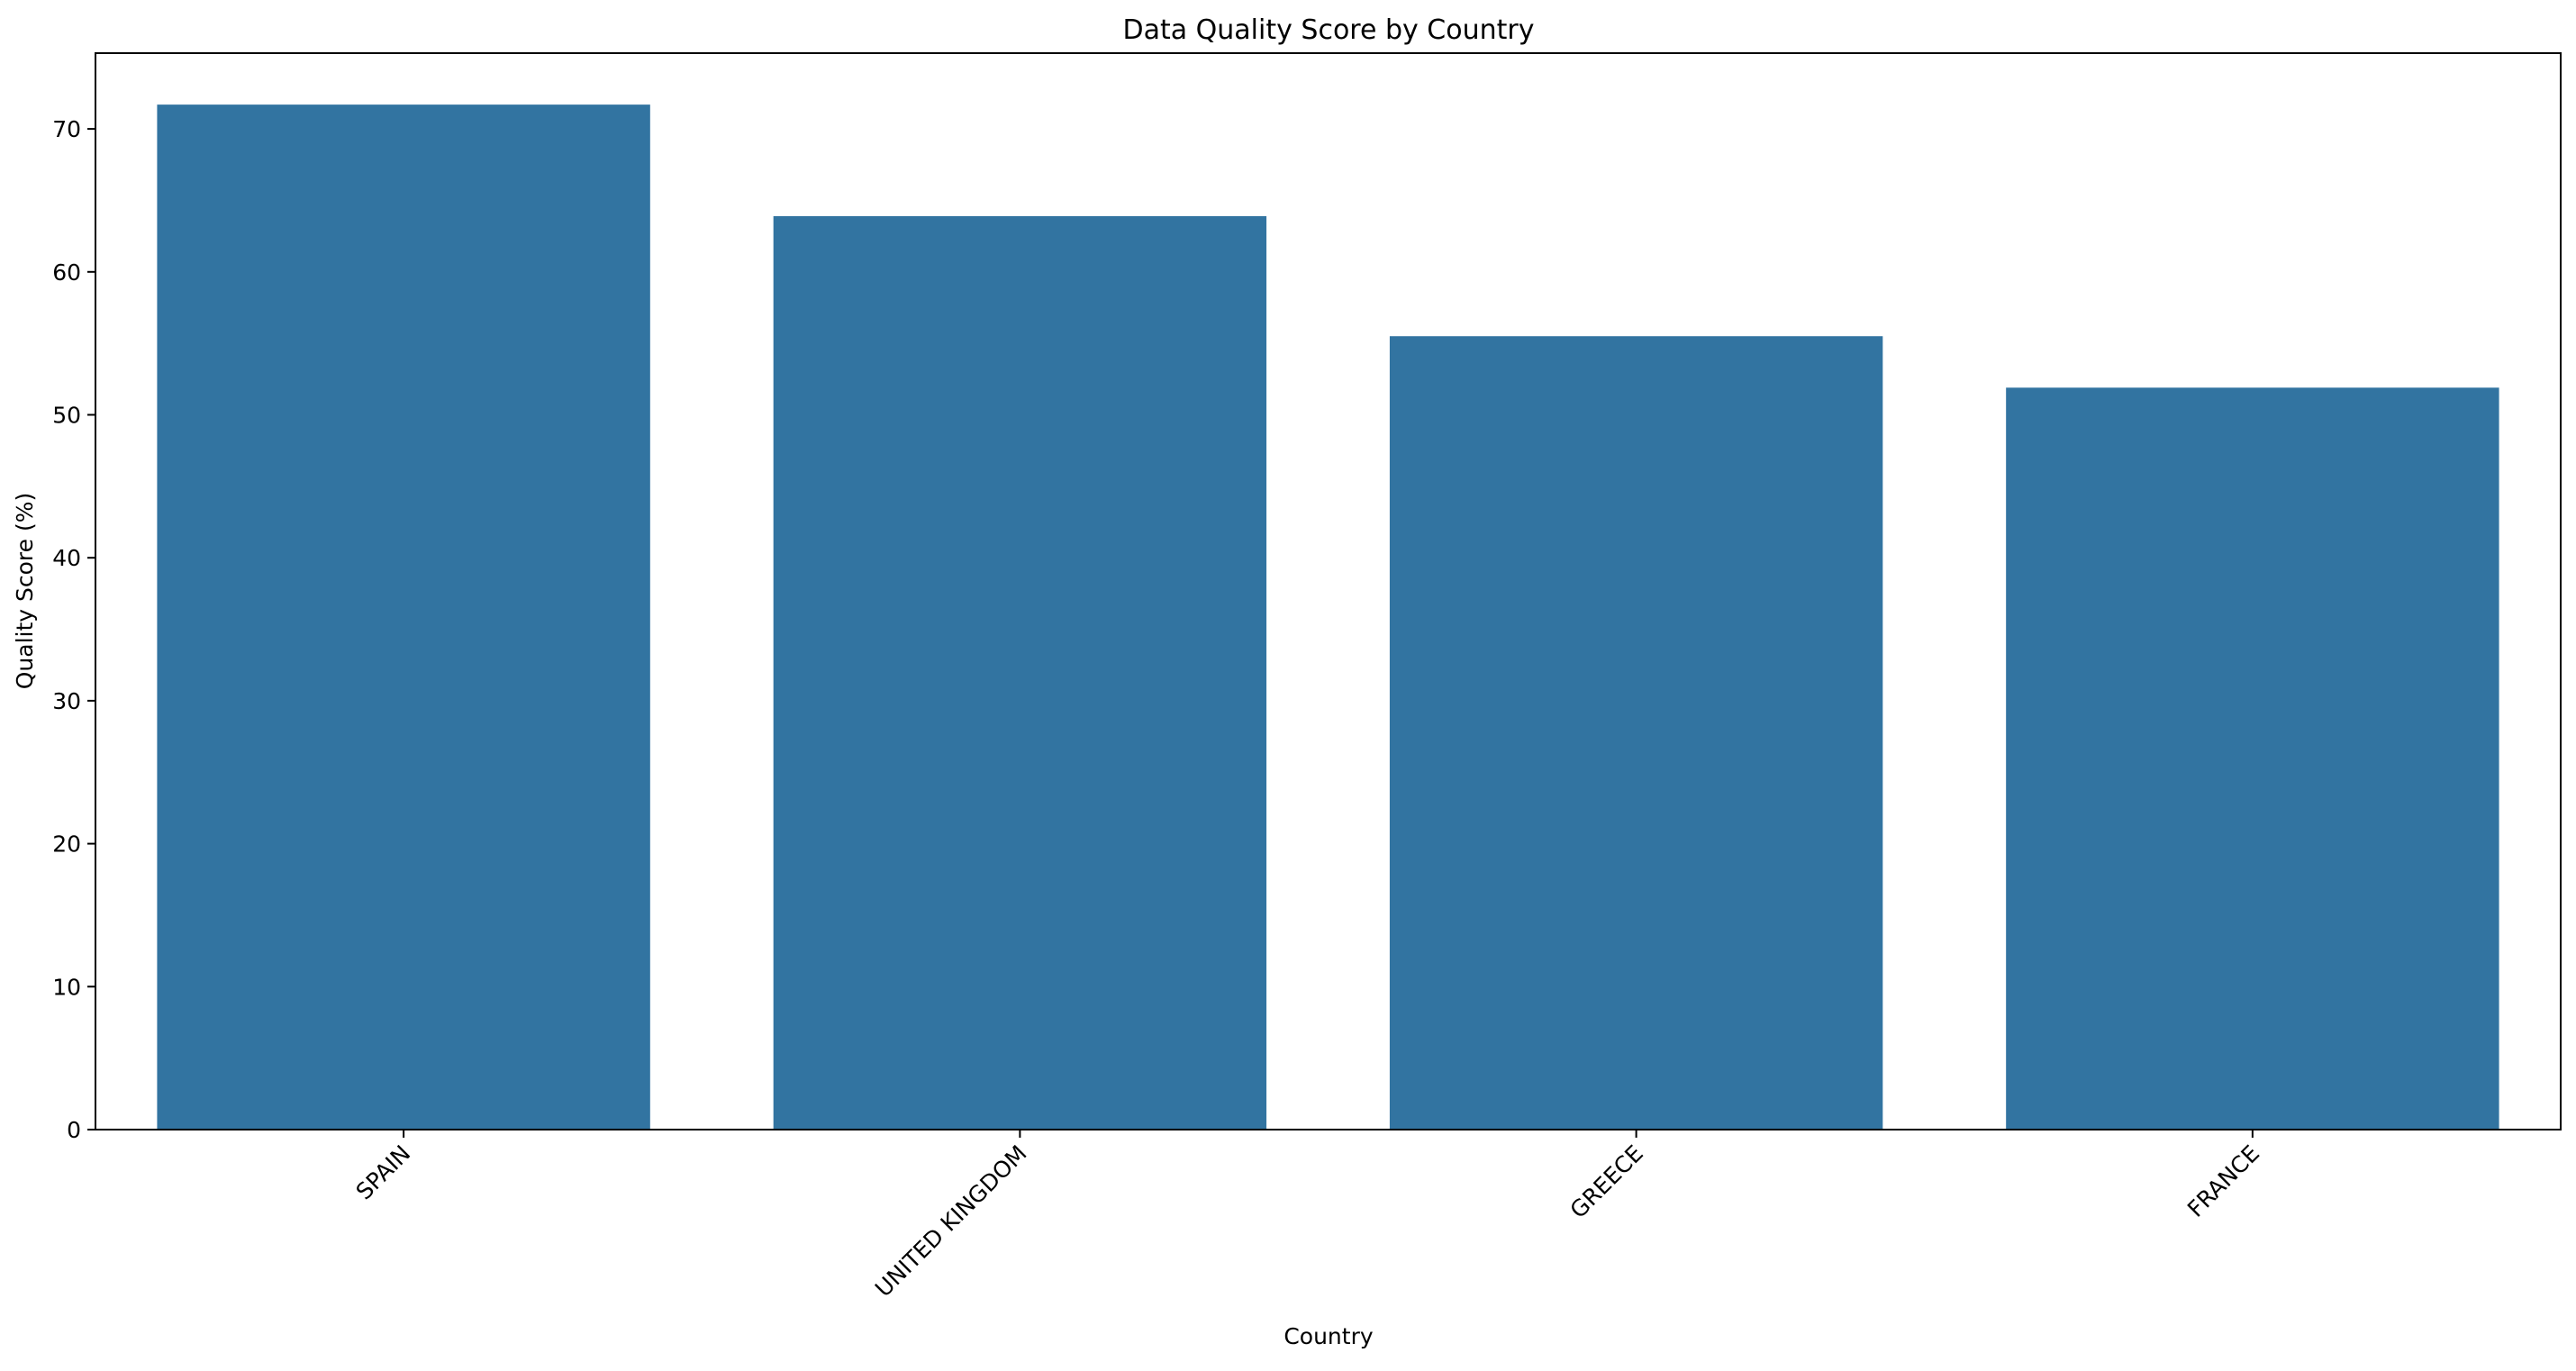  I want to click on y-tick-label: 0, so click(74, 1130).